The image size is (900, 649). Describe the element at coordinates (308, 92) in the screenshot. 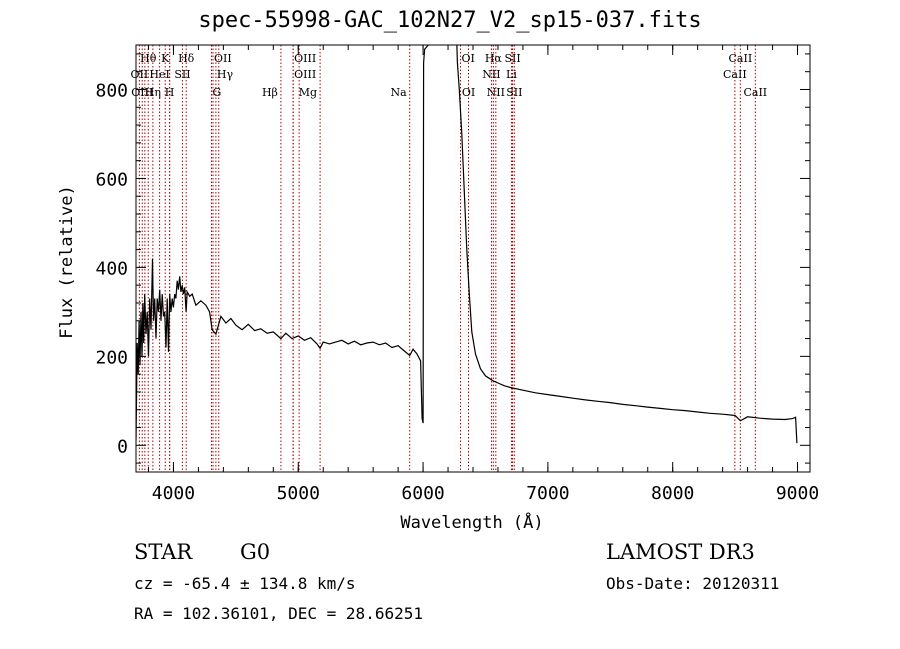

I see `line-label-mg: Mg` at that location.